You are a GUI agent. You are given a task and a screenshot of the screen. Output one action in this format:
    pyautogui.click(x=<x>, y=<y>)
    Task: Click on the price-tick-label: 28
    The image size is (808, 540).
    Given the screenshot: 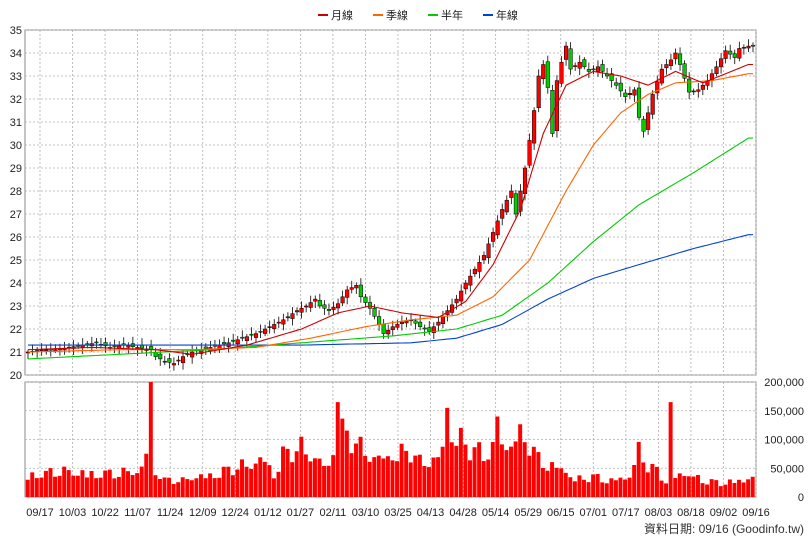 What is the action you would take?
    pyautogui.click(x=16, y=192)
    